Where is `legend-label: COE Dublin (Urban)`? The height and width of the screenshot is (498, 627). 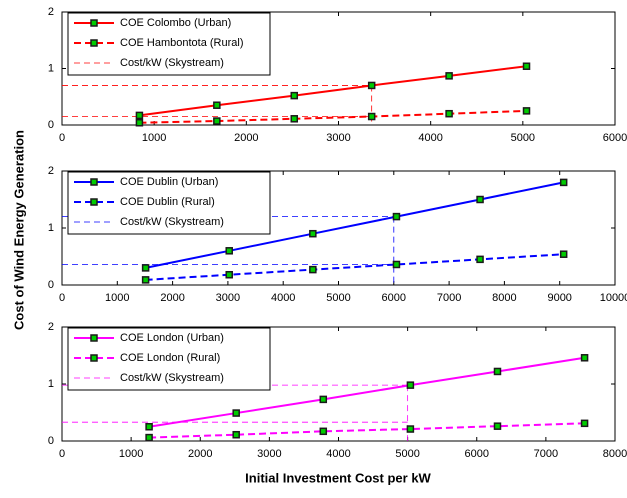
legend-label: COE Dublin (Urban) is located at coordinates (169, 182).